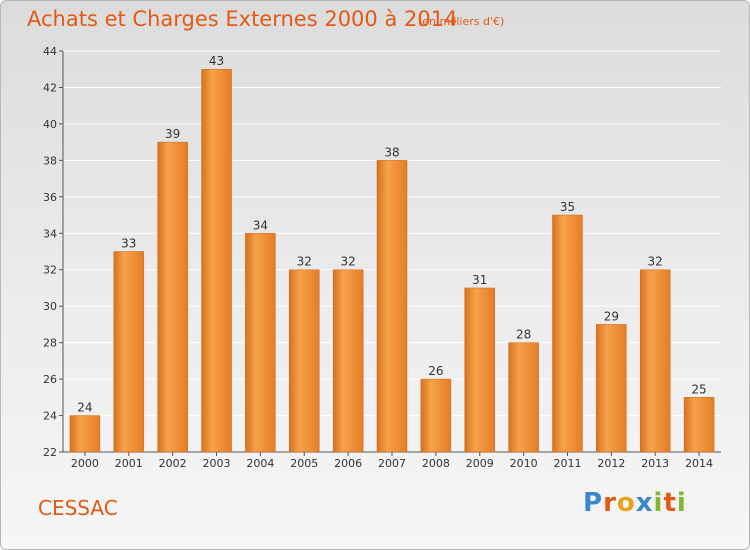  What do you see at coordinates (50, 124) in the screenshot?
I see `y-tick-label: 40` at bounding box center [50, 124].